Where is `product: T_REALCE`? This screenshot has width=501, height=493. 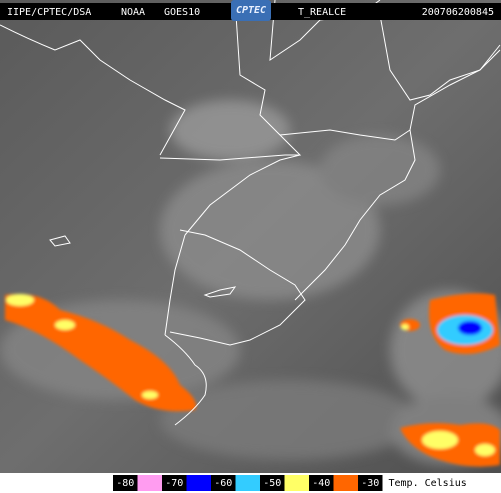 product: T_REALCE is located at coordinates (322, 12).